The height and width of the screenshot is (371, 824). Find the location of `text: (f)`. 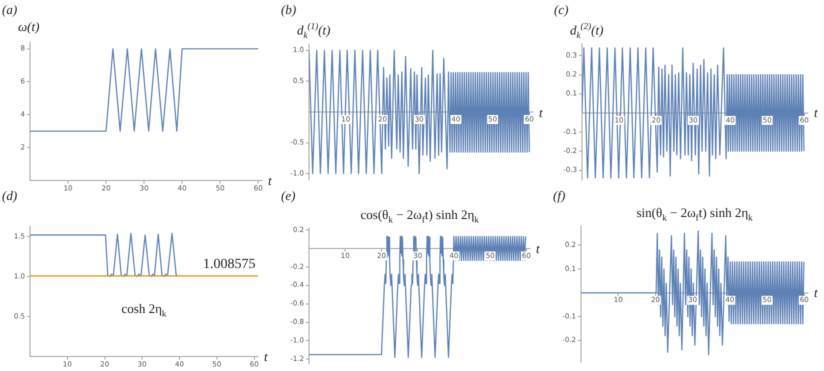

text: (f) is located at coordinates (559, 195).